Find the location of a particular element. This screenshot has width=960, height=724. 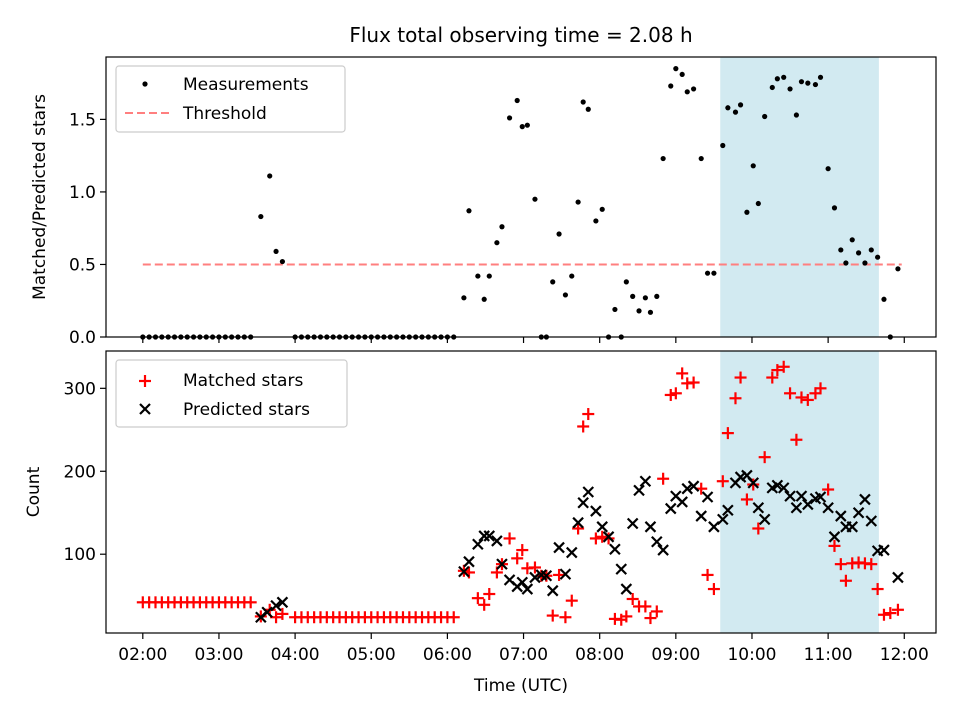

x-tick-label: 08:00 is located at coordinates (599, 655).